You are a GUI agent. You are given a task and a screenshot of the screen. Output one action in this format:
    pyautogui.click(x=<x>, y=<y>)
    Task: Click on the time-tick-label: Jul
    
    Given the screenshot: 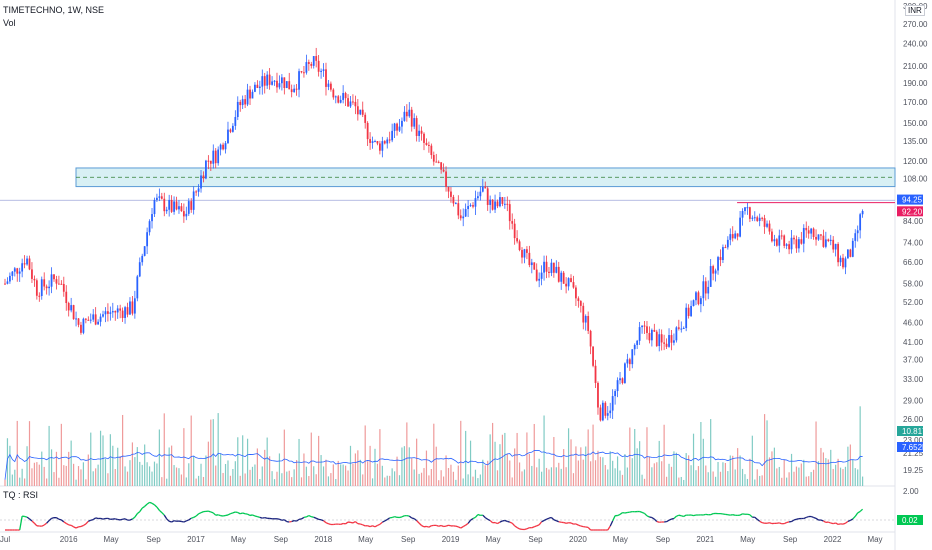 What is the action you would take?
    pyautogui.click(x=5, y=539)
    